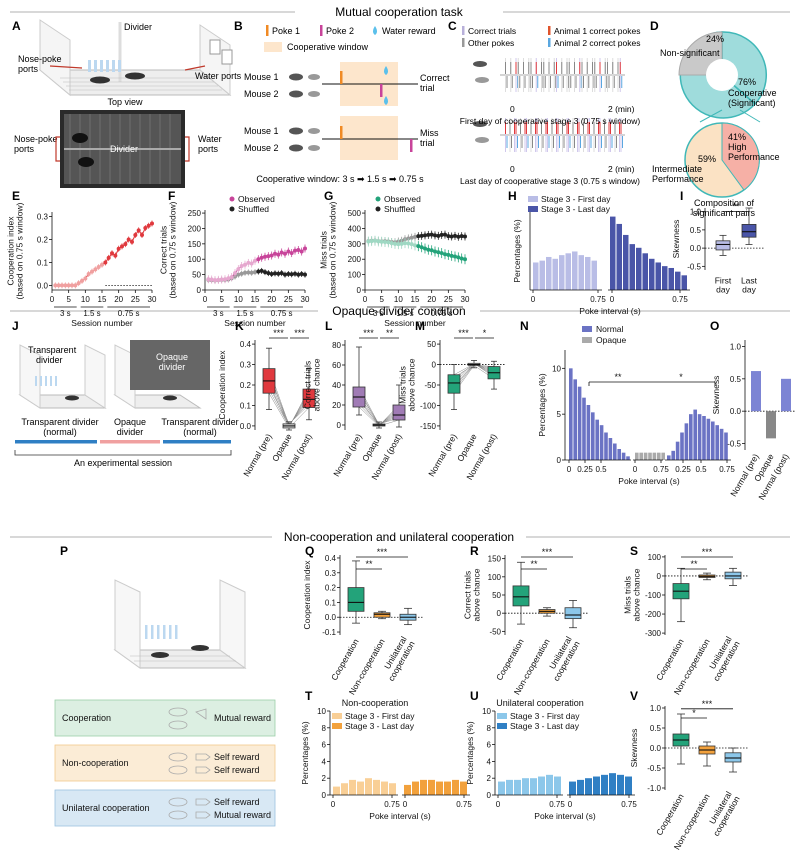 The height and width of the screenshot is (850, 798). What do you see at coordinates (195, 213) in the screenshot?
I see `y-tick-label: 250` at bounding box center [195, 213].